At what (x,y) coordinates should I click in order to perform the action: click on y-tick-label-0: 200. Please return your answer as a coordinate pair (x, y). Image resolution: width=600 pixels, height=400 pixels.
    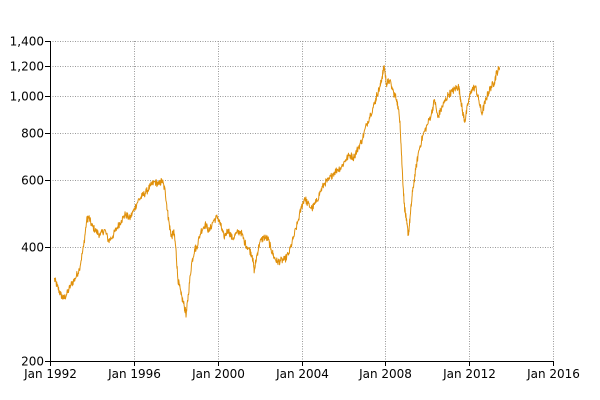
    Looking at the image, I should click on (32, 362).